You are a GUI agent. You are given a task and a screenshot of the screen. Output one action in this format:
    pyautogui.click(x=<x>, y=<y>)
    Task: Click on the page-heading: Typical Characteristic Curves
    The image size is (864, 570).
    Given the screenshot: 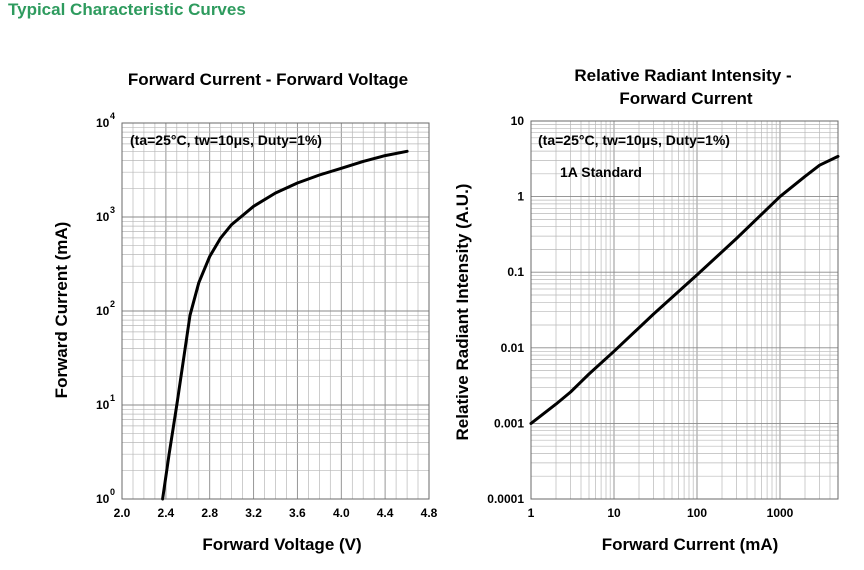 What is the action you would take?
    pyautogui.click(x=127, y=9)
    